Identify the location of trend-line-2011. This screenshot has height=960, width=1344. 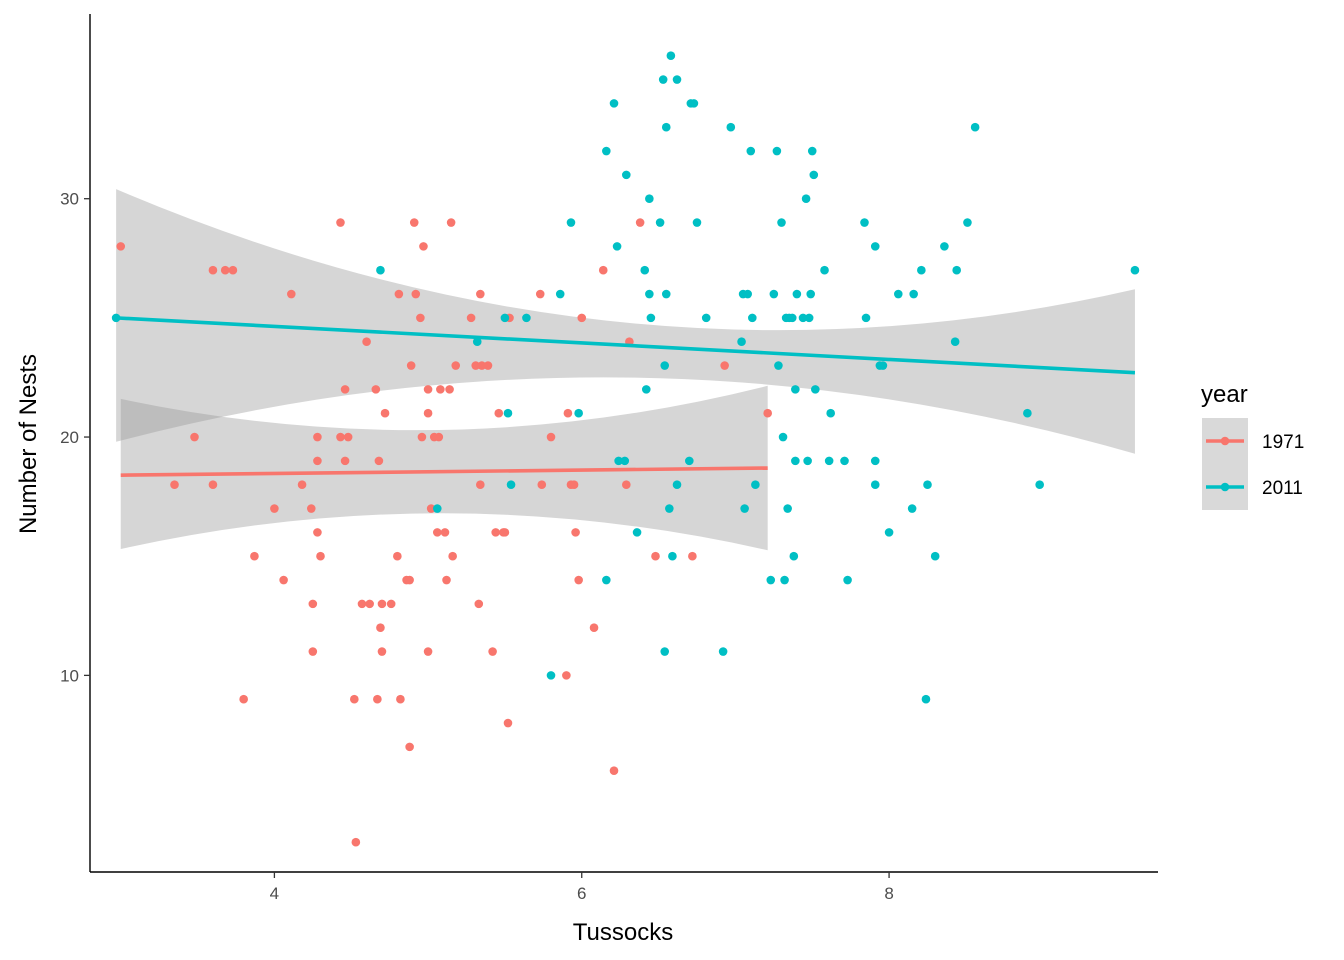
(626, 345).